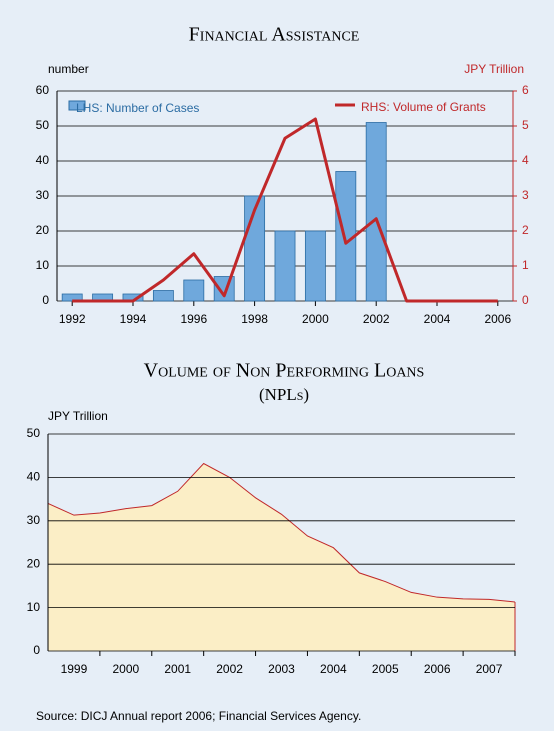 This screenshot has width=554, height=731. I want to click on x-tick-label: 1994, so click(133, 319).